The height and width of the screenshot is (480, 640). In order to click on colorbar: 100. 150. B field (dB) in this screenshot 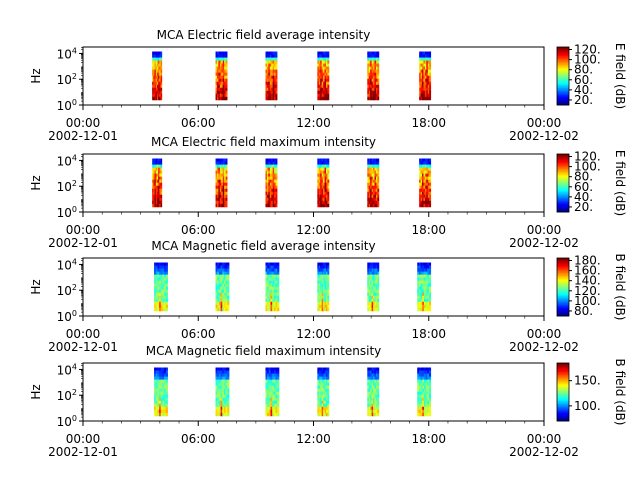, I will do `click(591, 392)`.